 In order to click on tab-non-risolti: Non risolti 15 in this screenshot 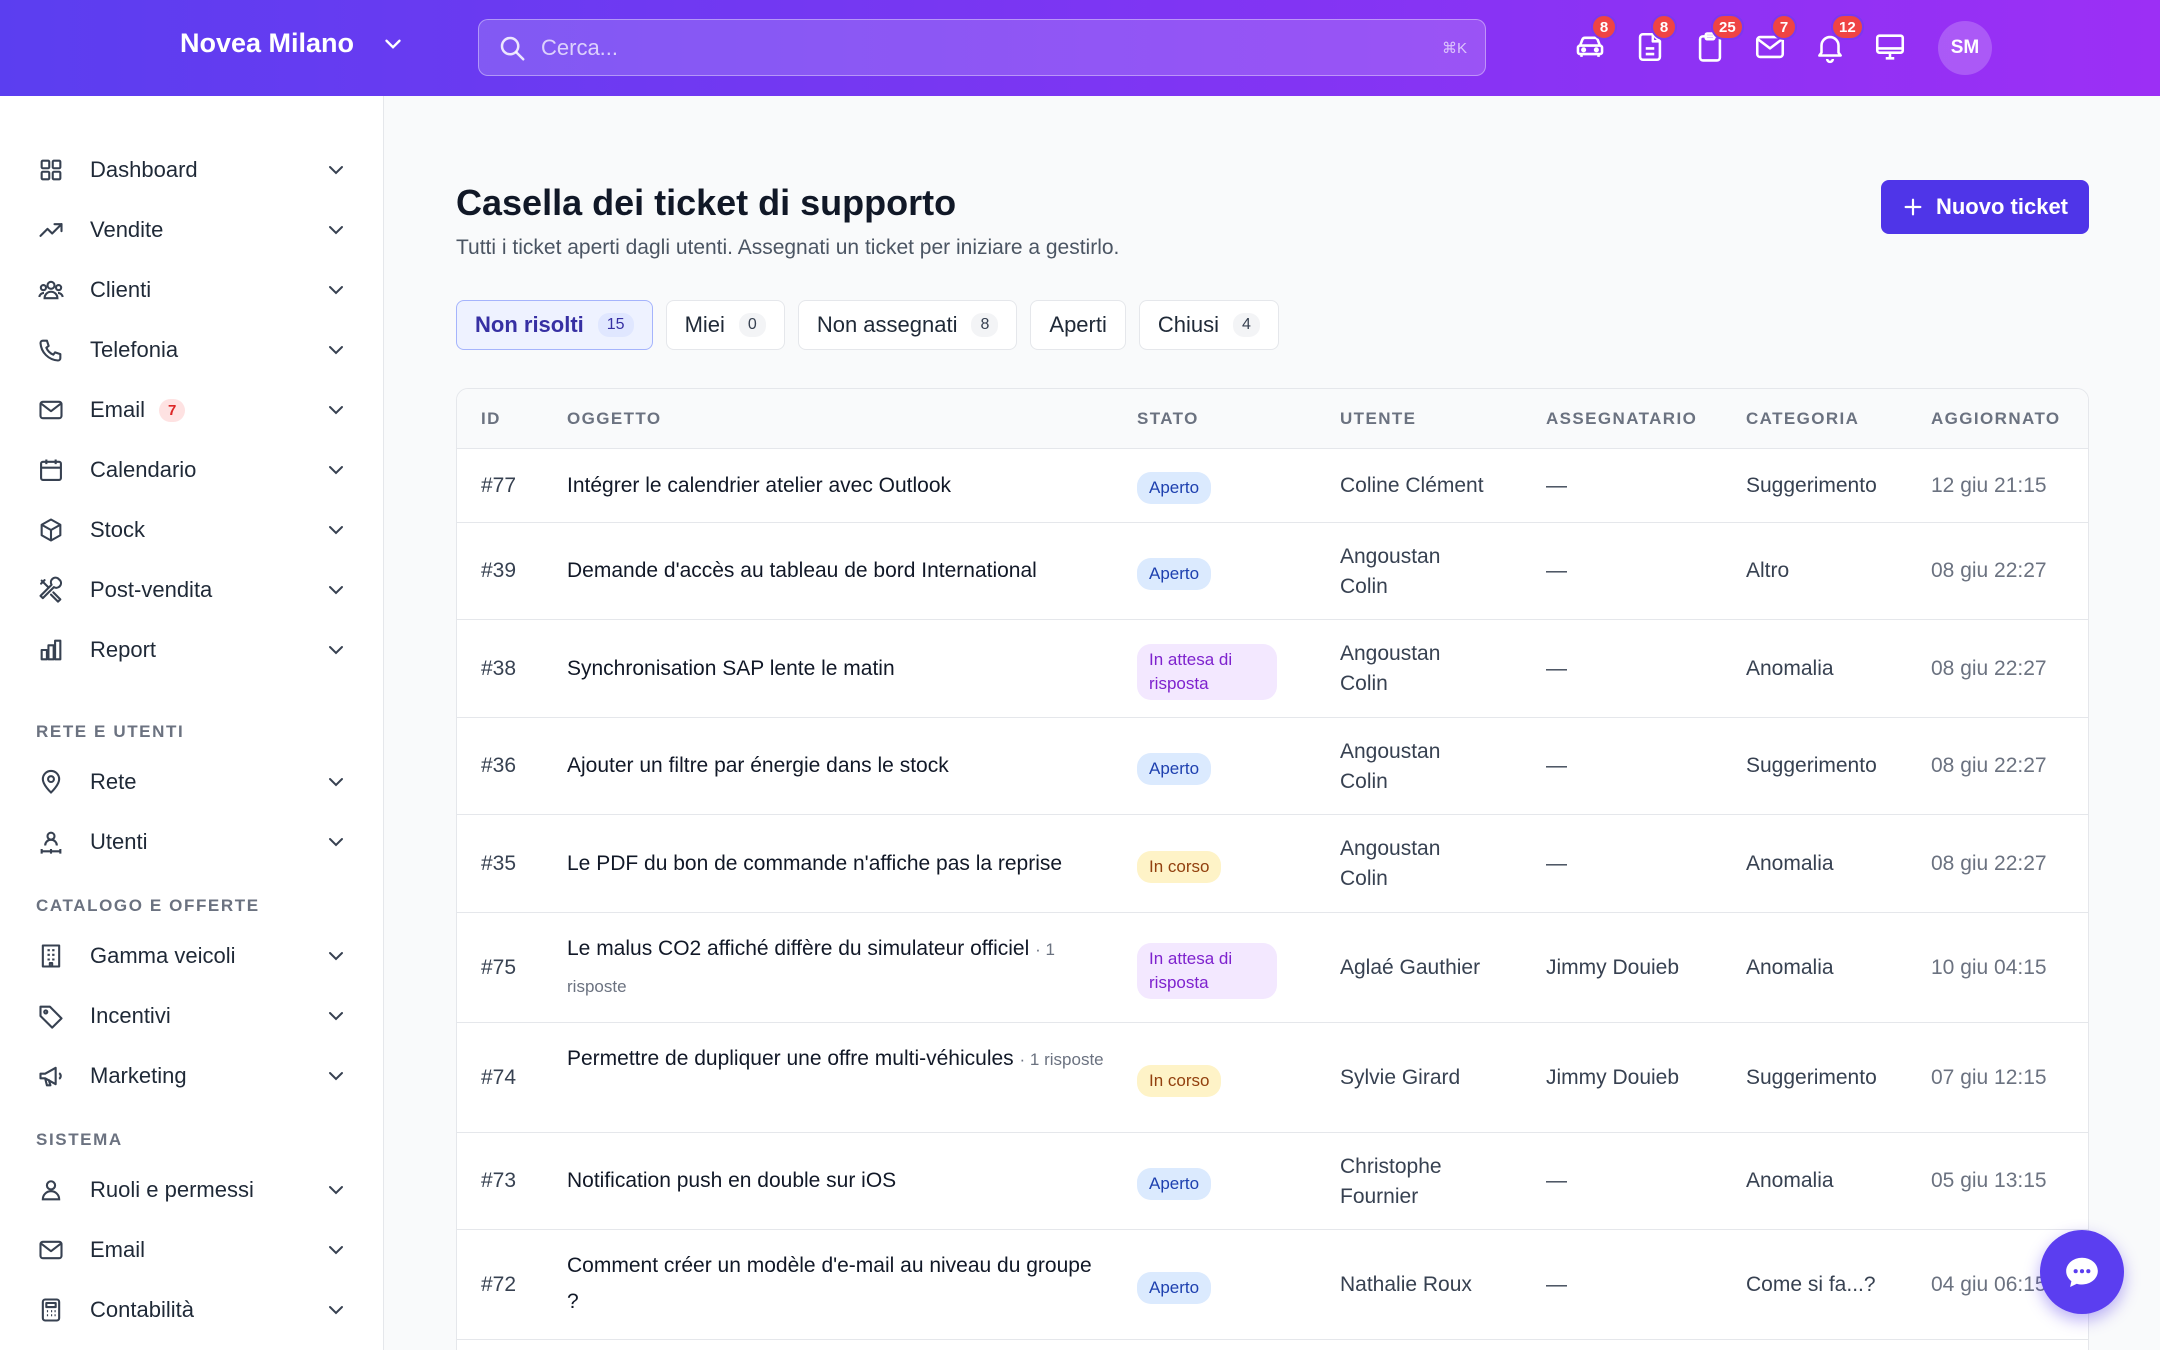, I will do `click(554, 325)`.